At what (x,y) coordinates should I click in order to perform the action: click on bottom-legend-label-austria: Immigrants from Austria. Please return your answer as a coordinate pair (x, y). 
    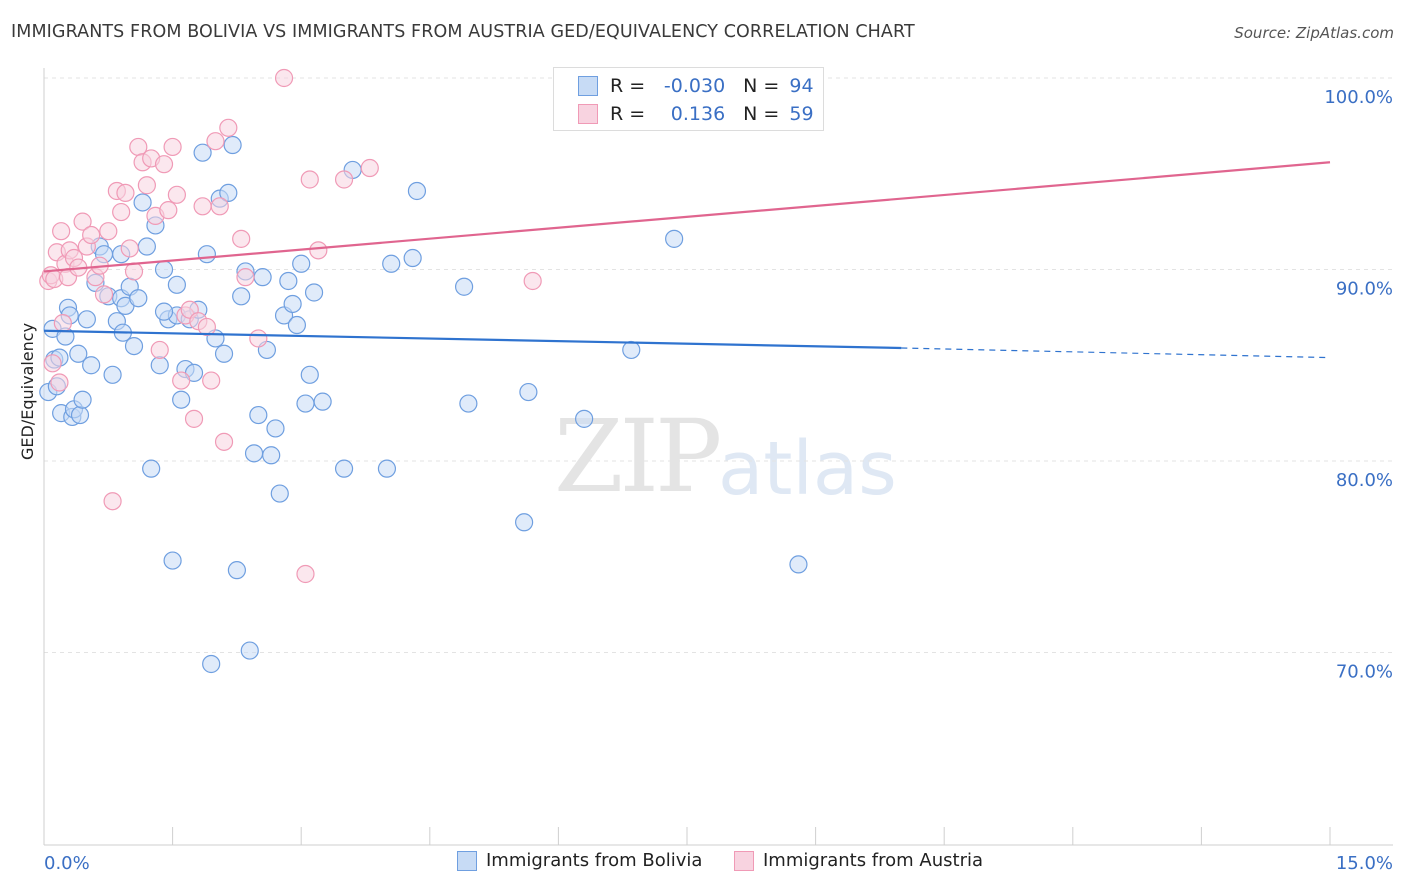
    Looking at the image, I should click on (873, 860).